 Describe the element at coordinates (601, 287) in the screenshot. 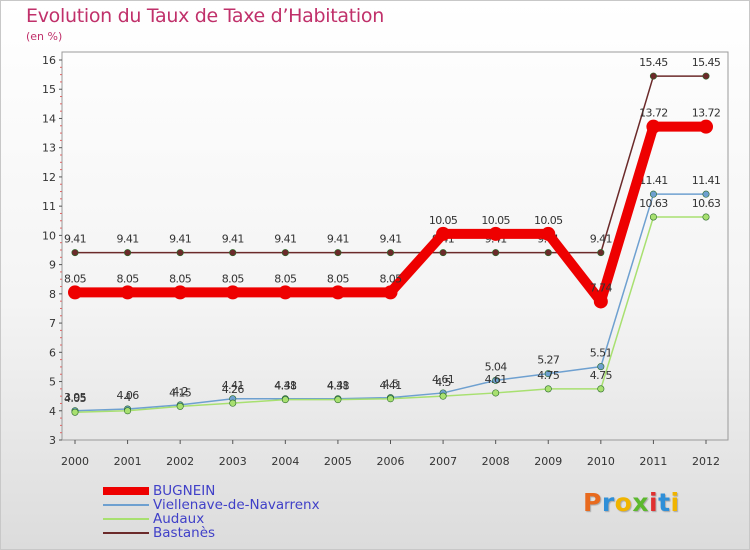

I see `data-label: 7.74` at that location.